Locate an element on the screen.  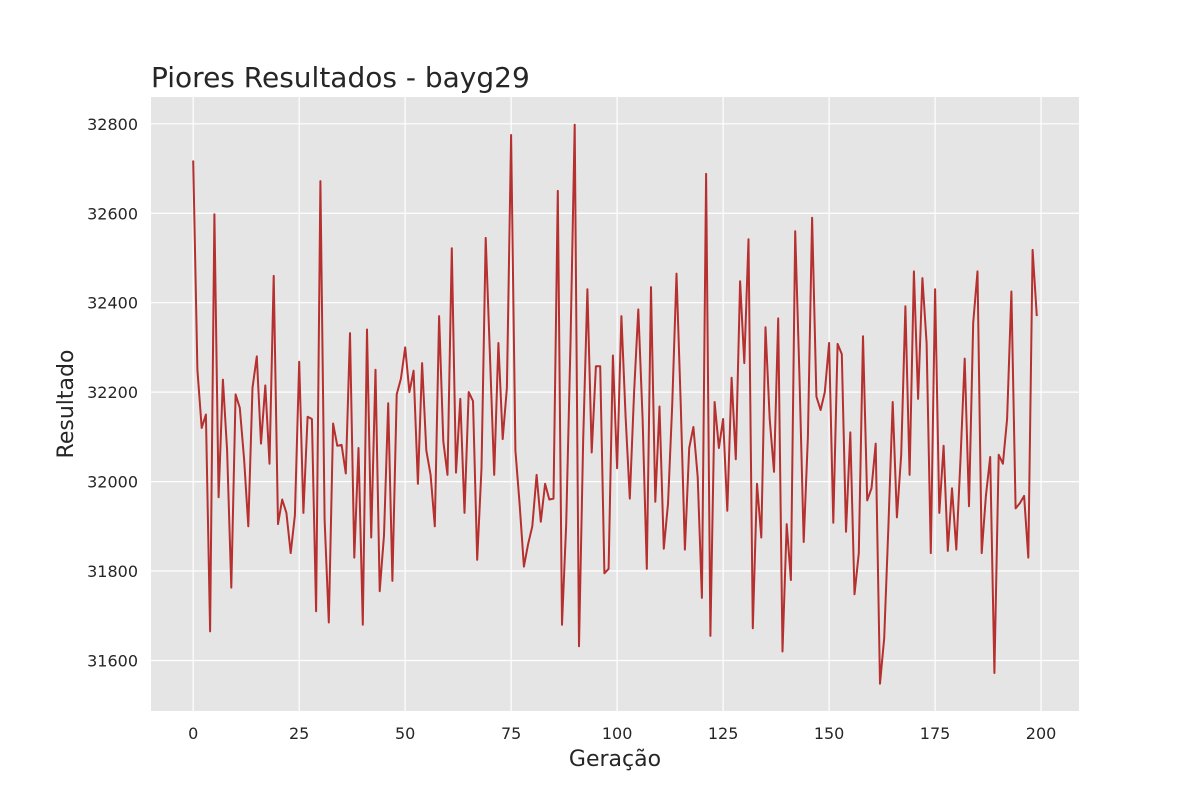
x-tick-label: 175 is located at coordinates (935, 733).